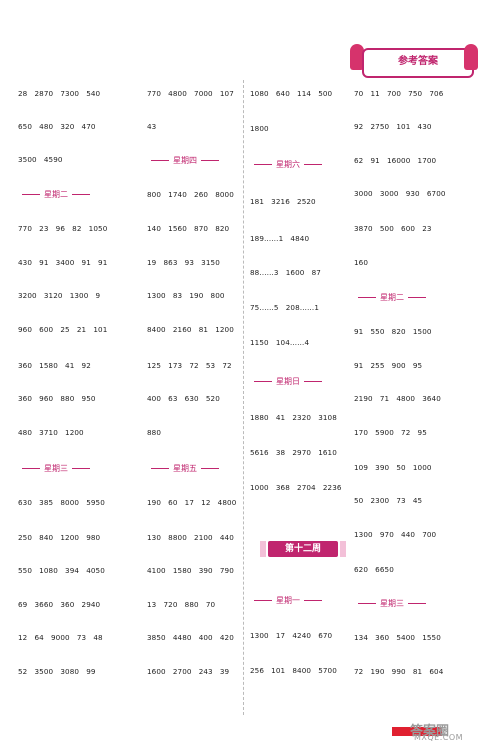  Describe the element at coordinates (471, 57) in the screenshot. I see `banner-figure-right` at that location.